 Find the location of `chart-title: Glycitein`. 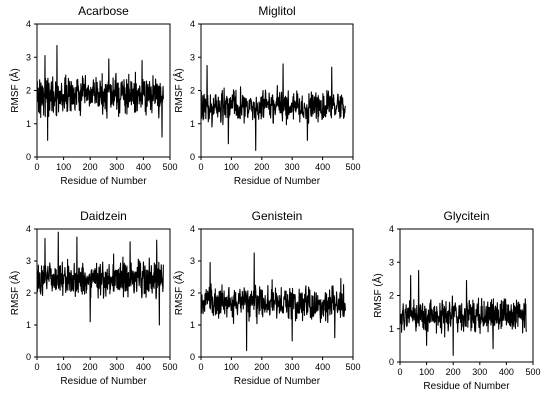

chart-title: Glycitein is located at coordinates (466, 216).